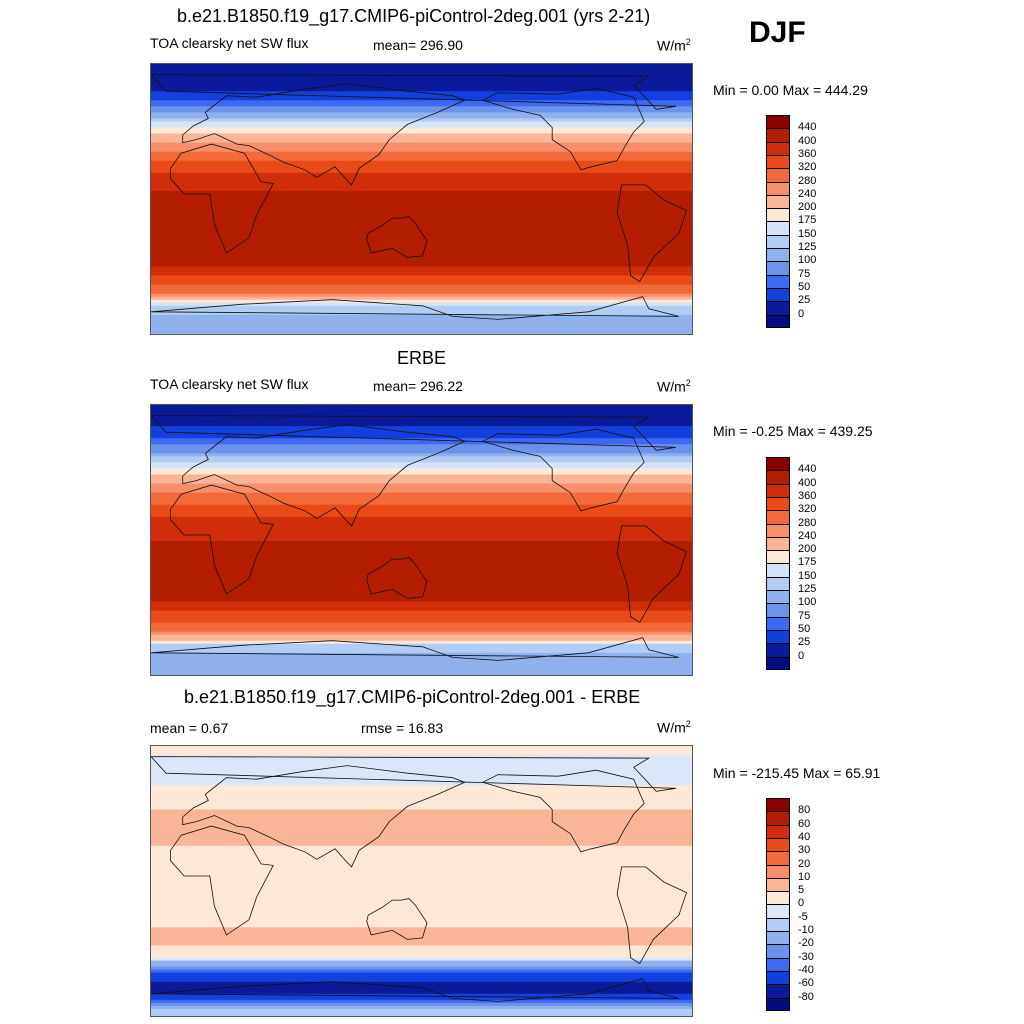 The image size is (1024, 1024). Describe the element at coordinates (651, 915) in the screenshot. I see `coastline-south-america` at that location.